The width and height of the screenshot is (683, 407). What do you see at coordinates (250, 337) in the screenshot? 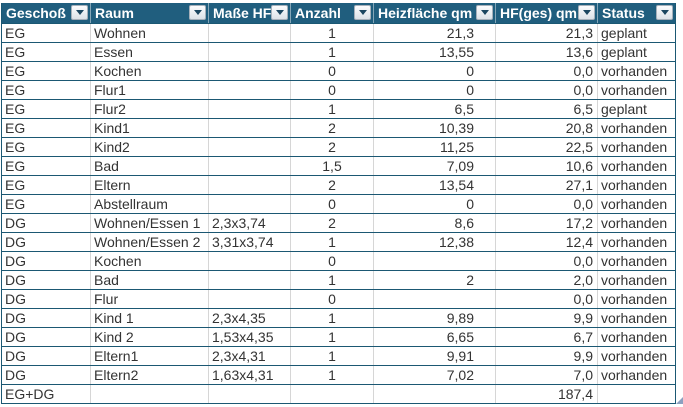
I see `cell-masse_hf: 1,53x4,35` at bounding box center [250, 337].